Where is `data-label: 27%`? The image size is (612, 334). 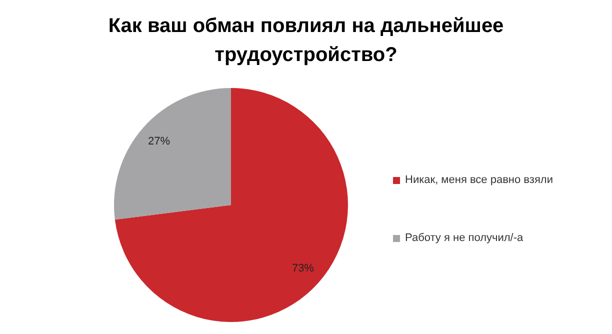
data-label: 27% is located at coordinates (159, 142).